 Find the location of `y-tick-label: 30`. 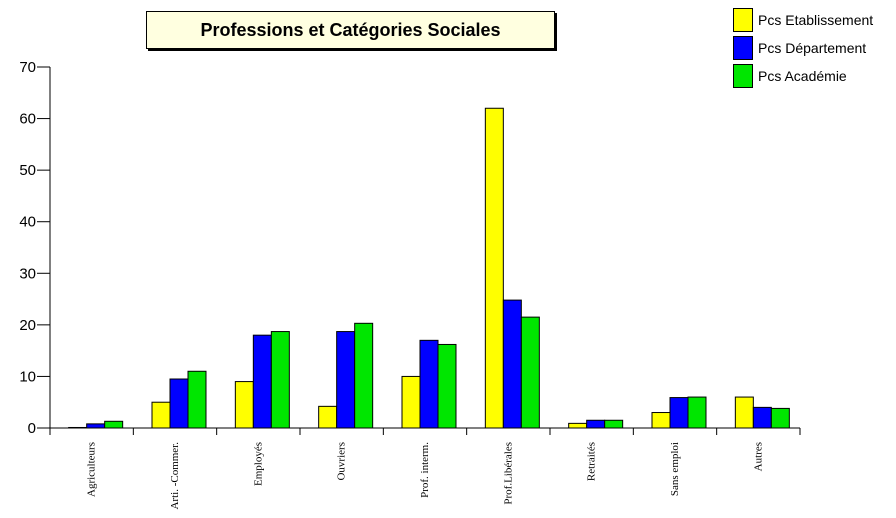

y-tick-label: 30 is located at coordinates (27, 273).